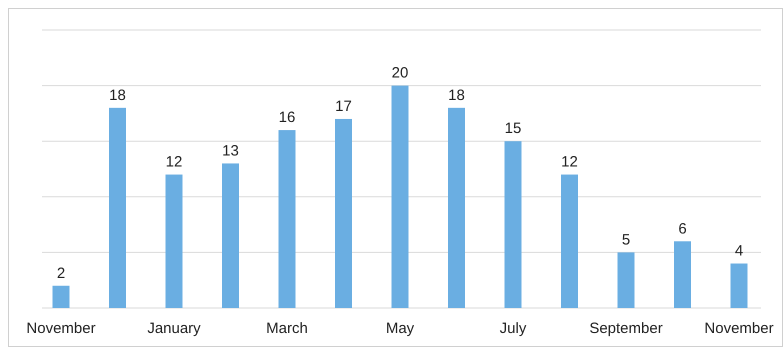 Image resolution: width=783 pixels, height=347 pixels. What do you see at coordinates (739, 251) in the screenshot?
I see `data-label: 4` at bounding box center [739, 251].